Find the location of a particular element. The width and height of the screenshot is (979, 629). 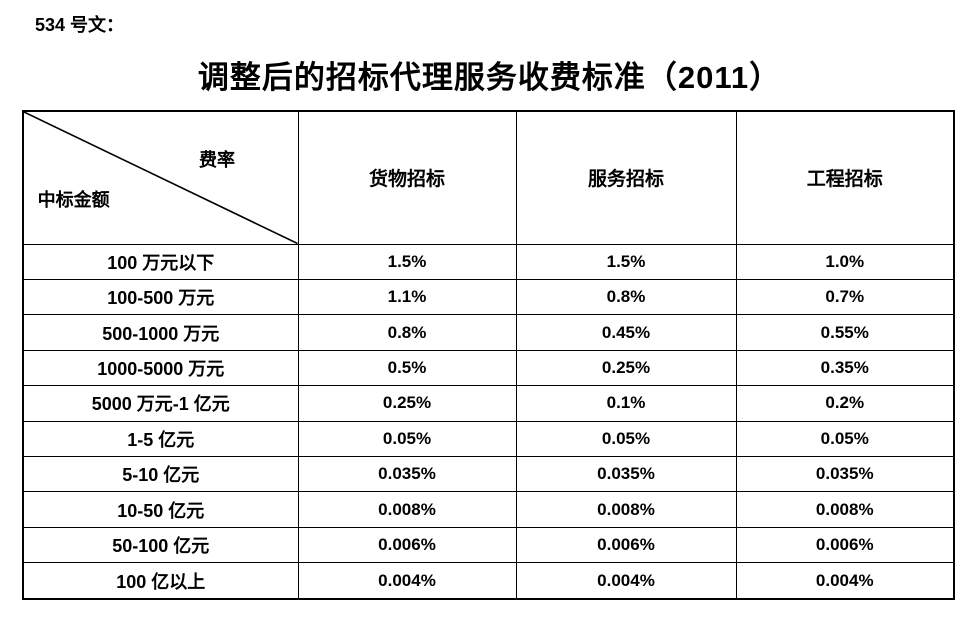

table-row: 10-50 亿元 0.008% 0.008% 0.008% is located at coordinates (488, 509).